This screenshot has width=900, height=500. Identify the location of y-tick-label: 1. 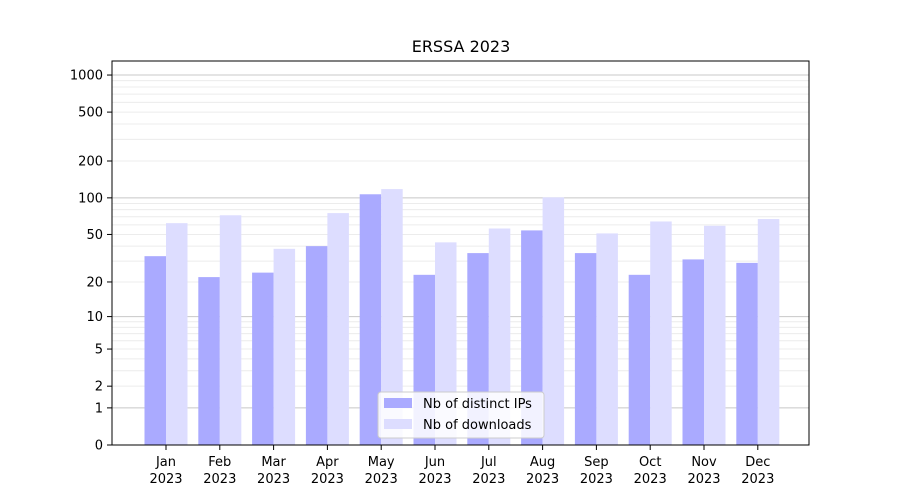
(99, 408).